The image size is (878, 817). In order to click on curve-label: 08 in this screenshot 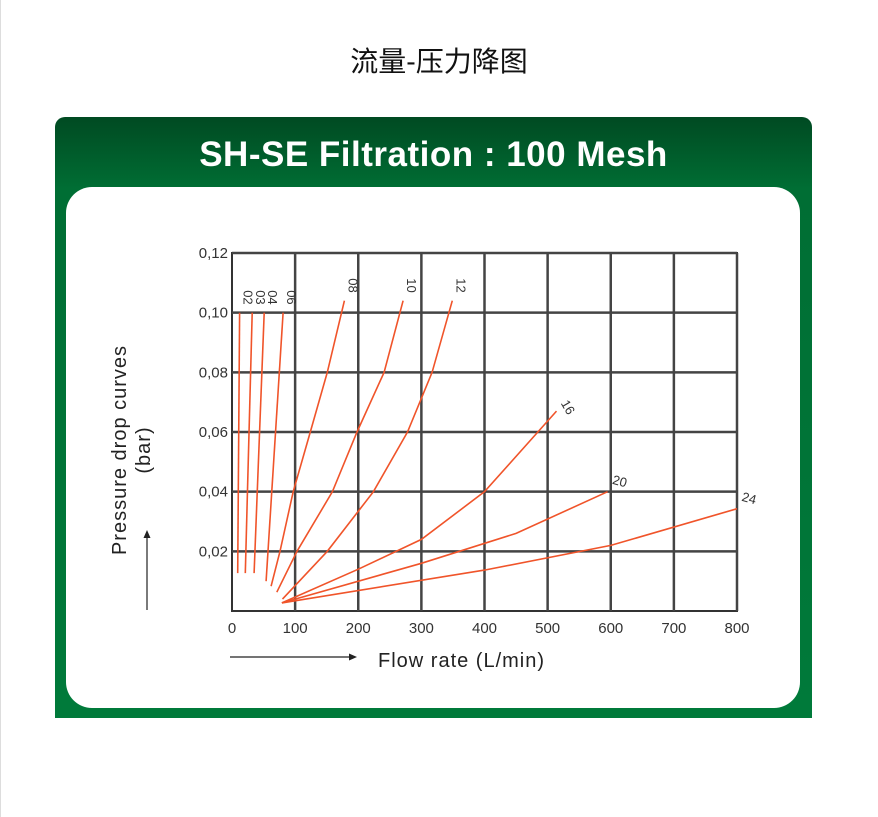, I will do `click(352, 285)`.